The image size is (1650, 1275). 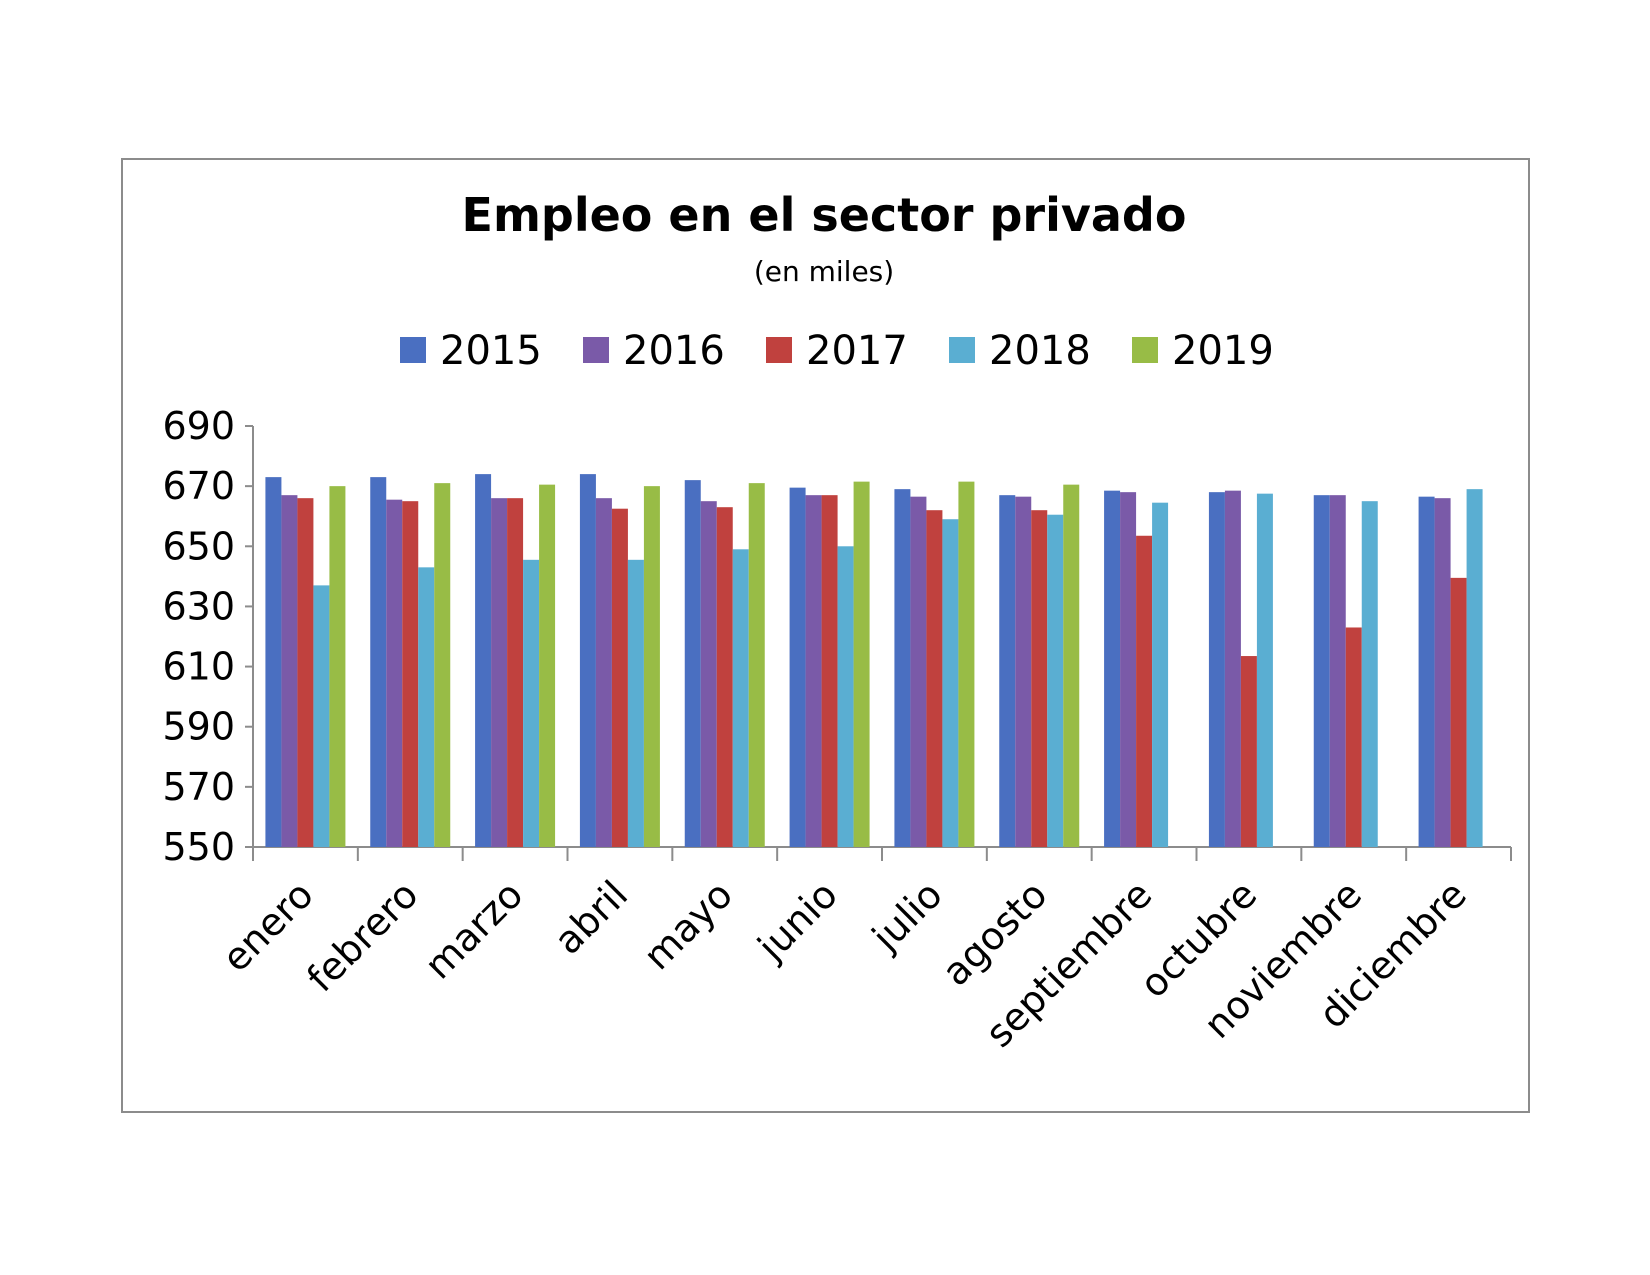 I want to click on x-tick-label: julio, so click(x=907, y=916).